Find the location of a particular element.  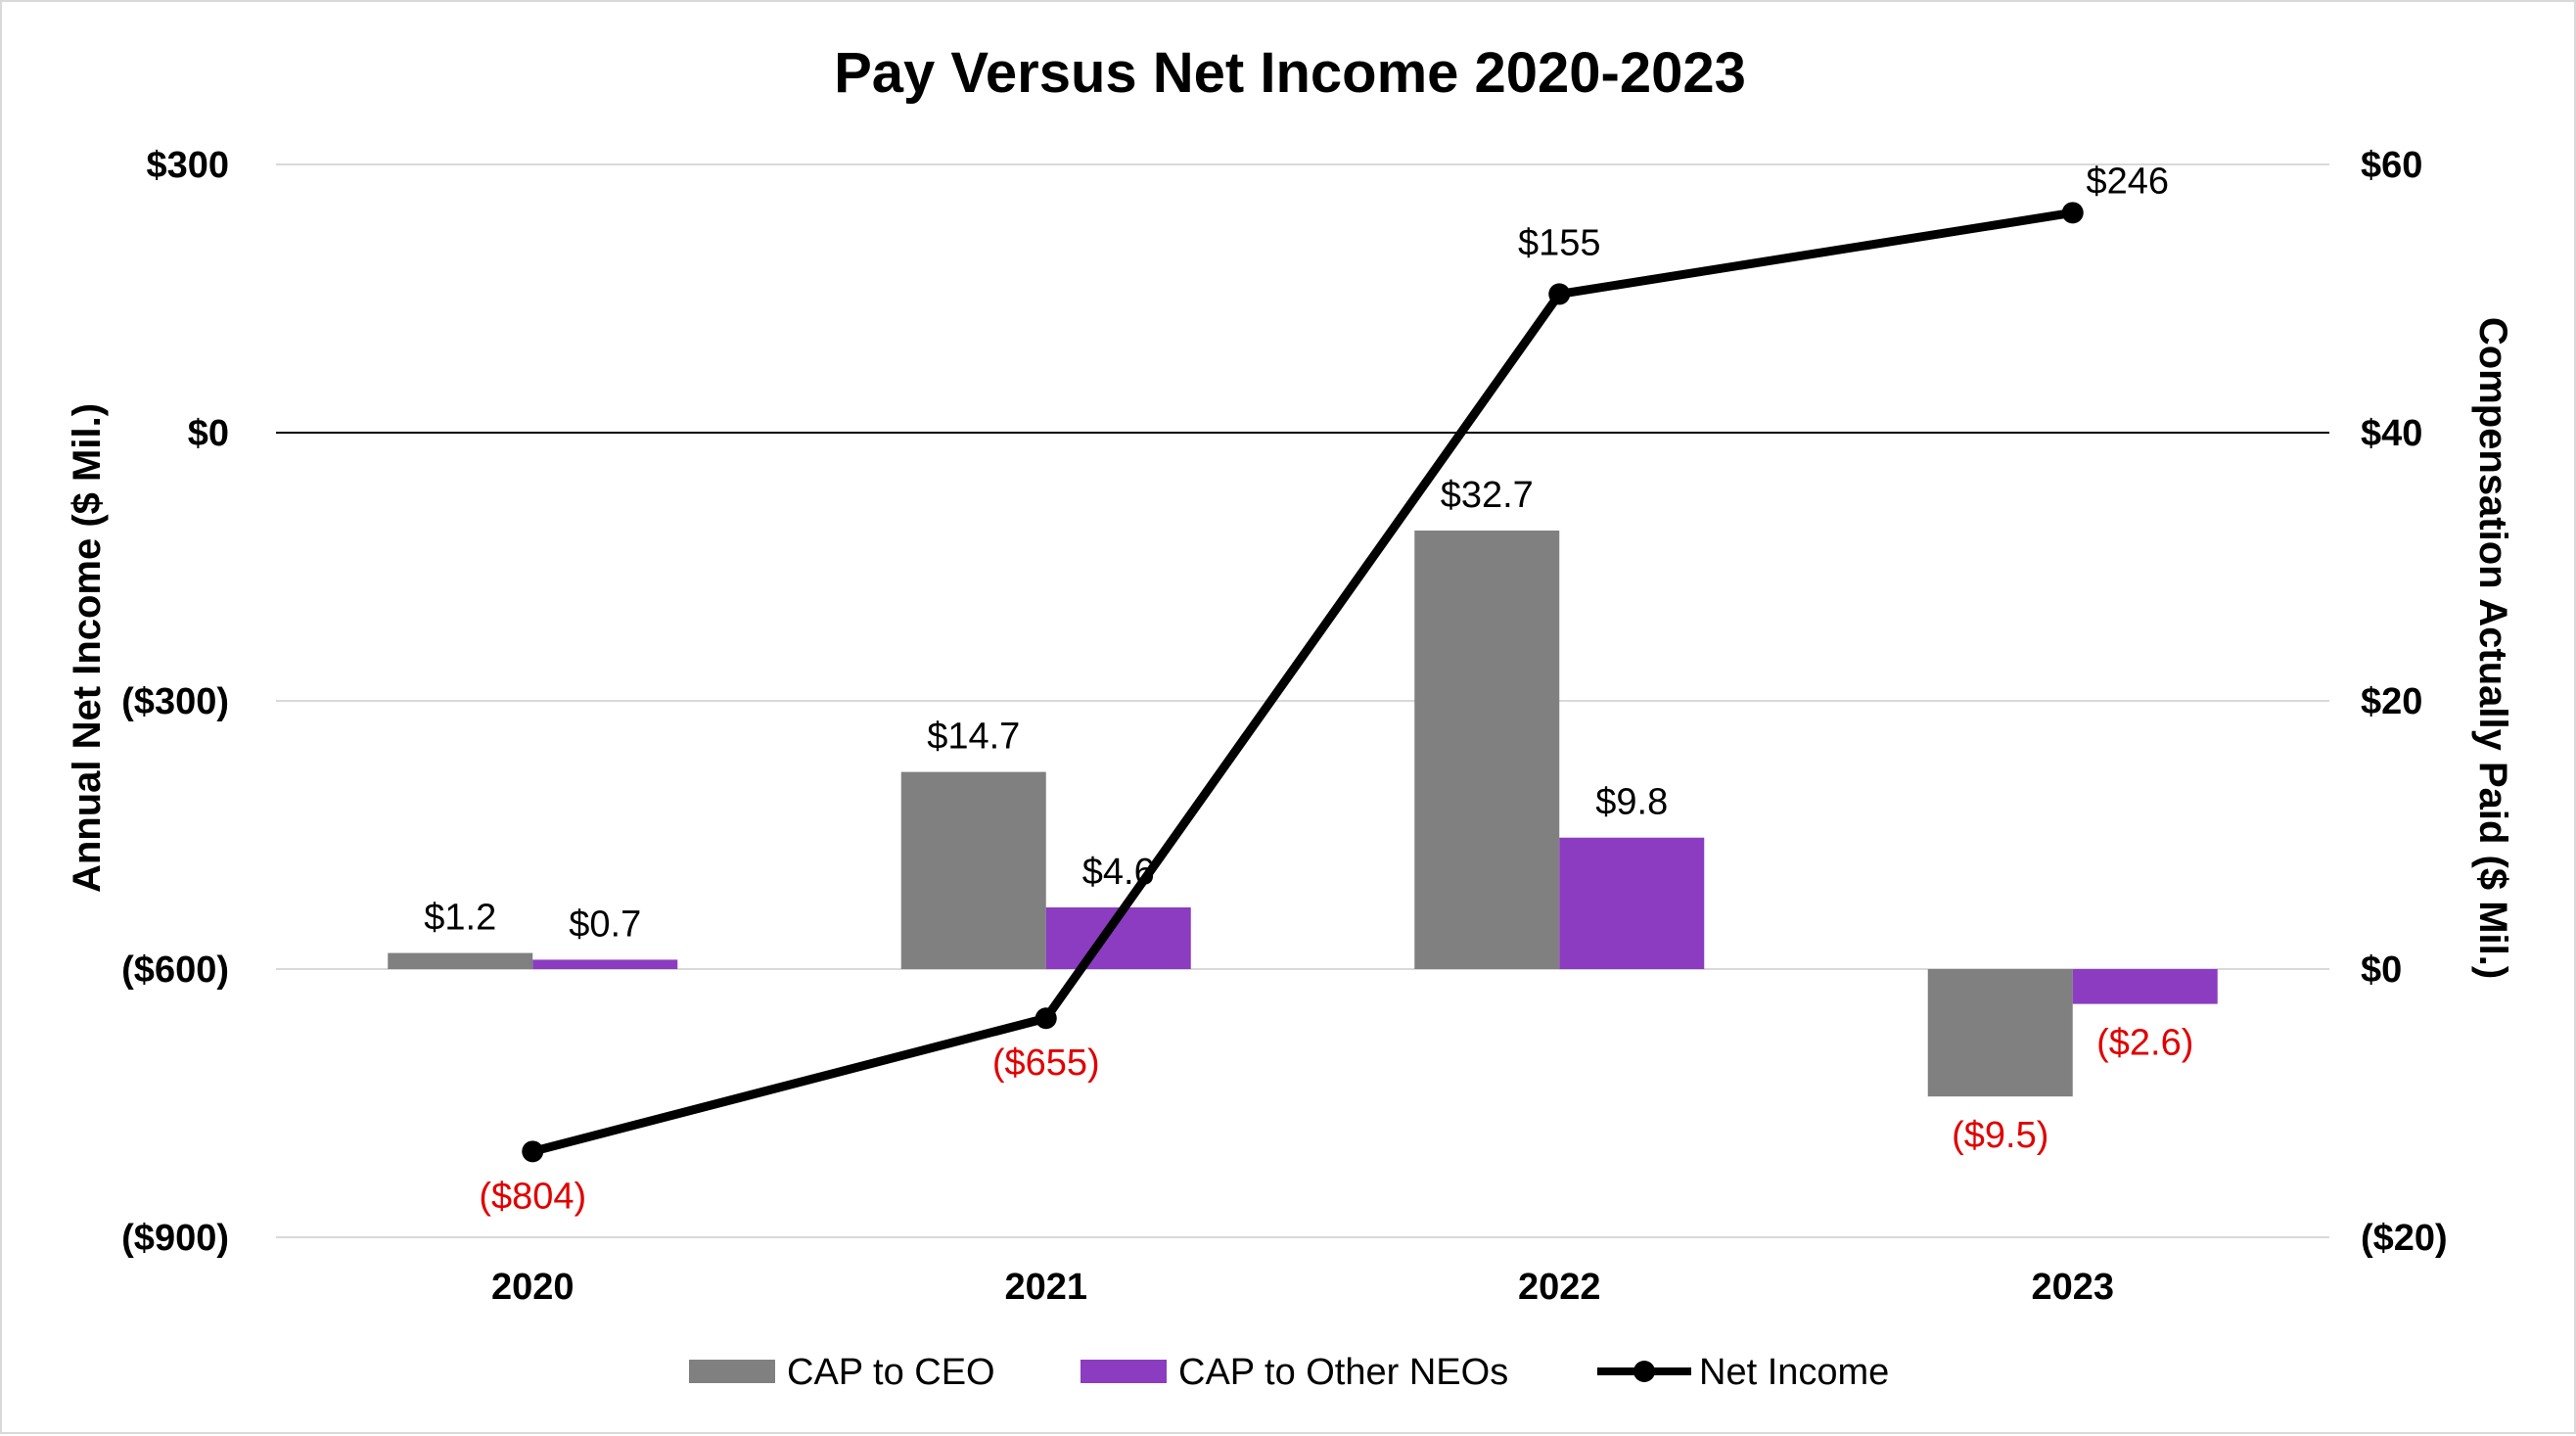

right-tick-label: ($20) is located at coordinates (2404, 1238).